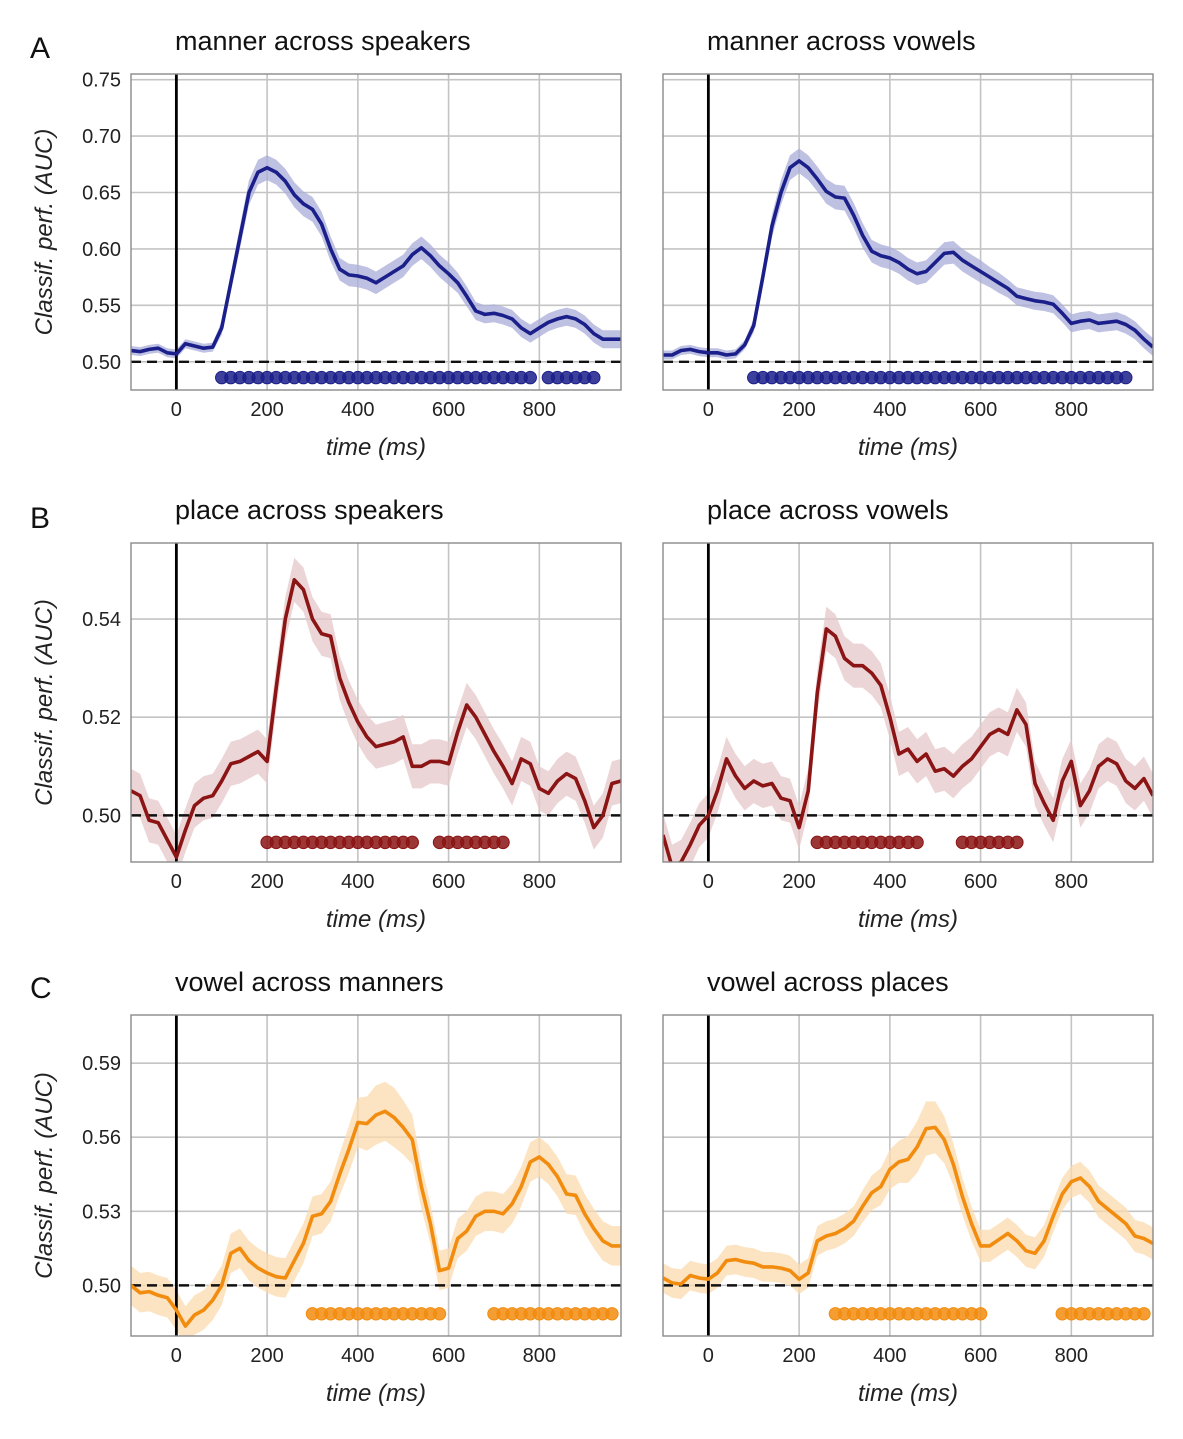 The width and height of the screenshot is (1183, 1439). Describe the element at coordinates (101, 718) in the screenshot. I see `y-tick-label: 0.52` at that location.